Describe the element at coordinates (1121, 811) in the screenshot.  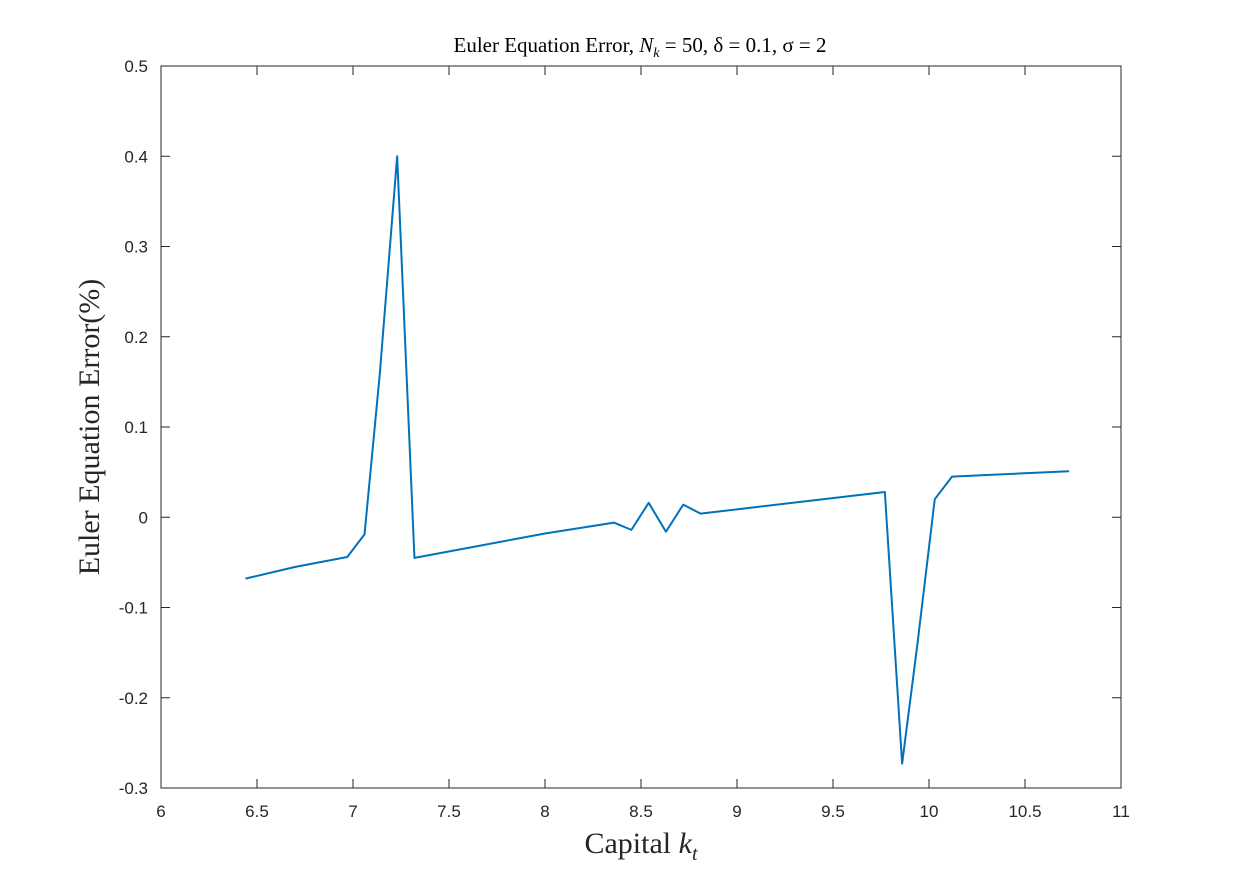
I see `x-tick-label: 11` at that location.